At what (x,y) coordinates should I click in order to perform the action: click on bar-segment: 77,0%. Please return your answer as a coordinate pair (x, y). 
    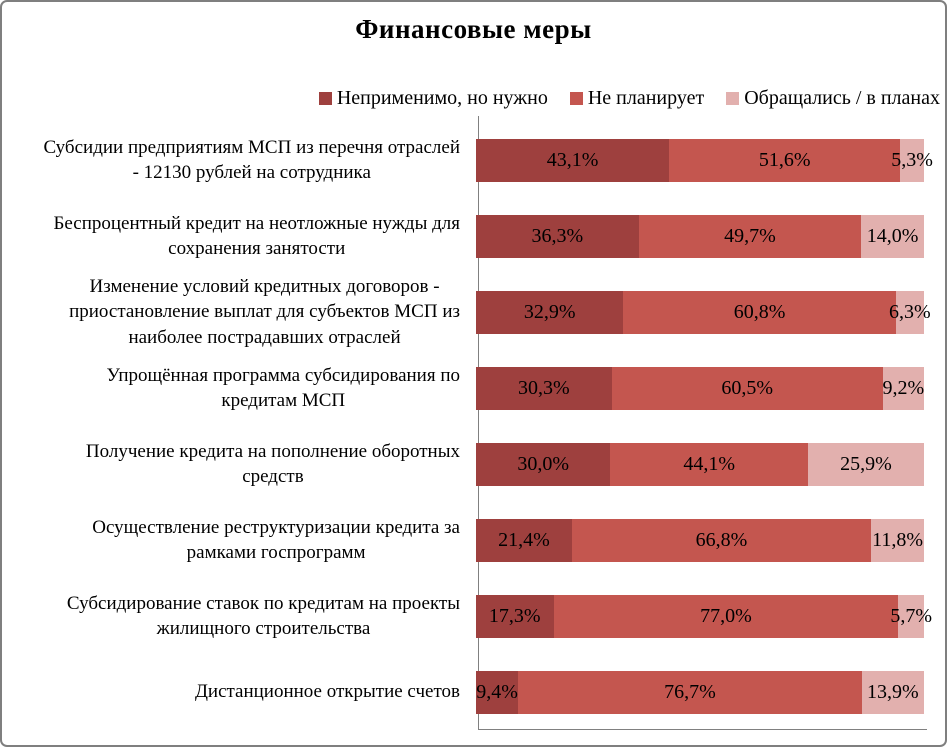
    Looking at the image, I should click on (726, 616).